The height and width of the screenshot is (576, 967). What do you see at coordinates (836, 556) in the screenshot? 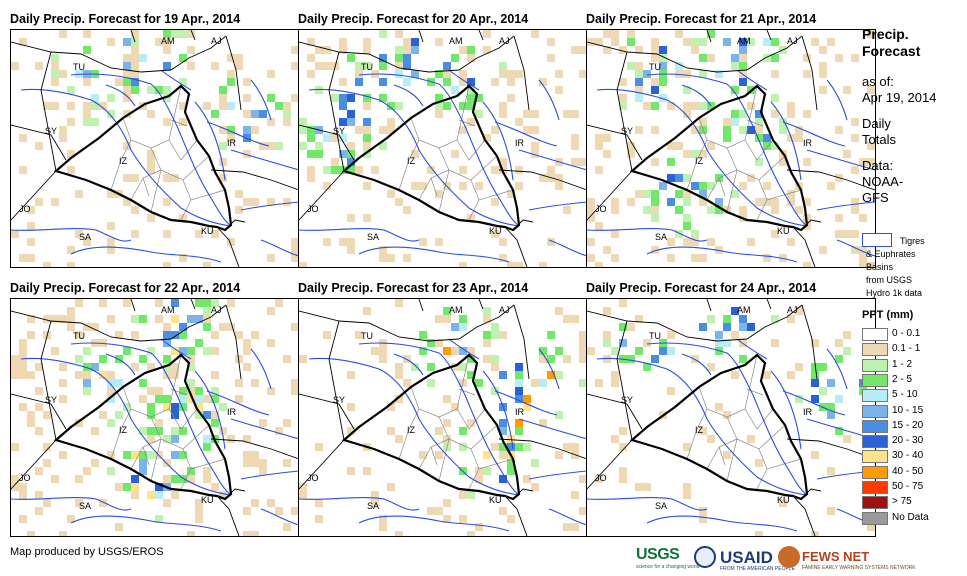
I see `fews-net-logo: FEWS NET` at bounding box center [836, 556].